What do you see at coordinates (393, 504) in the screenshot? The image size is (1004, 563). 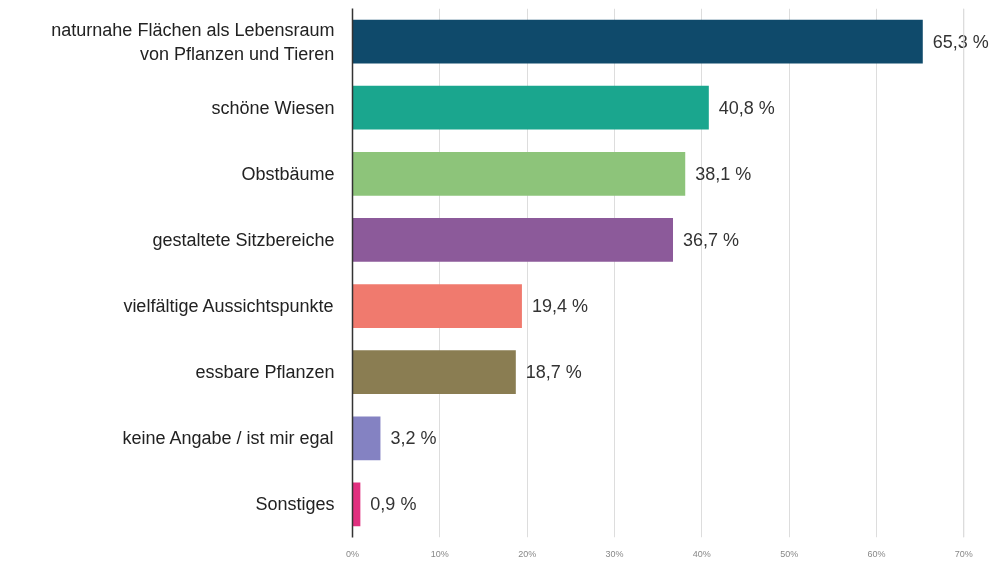 I see `data-label: 0,9 %` at bounding box center [393, 504].